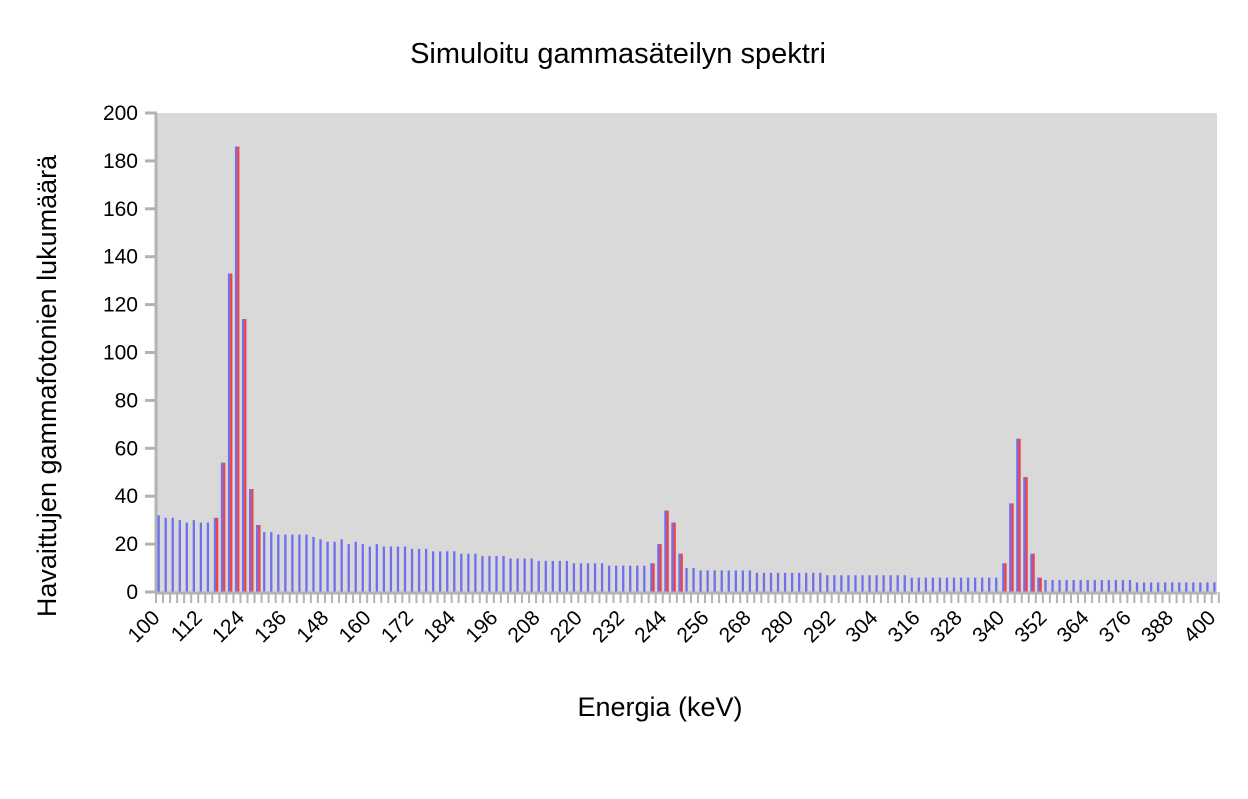 The image size is (1248, 799). I want to click on y-tick-label: 80, so click(126, 400).